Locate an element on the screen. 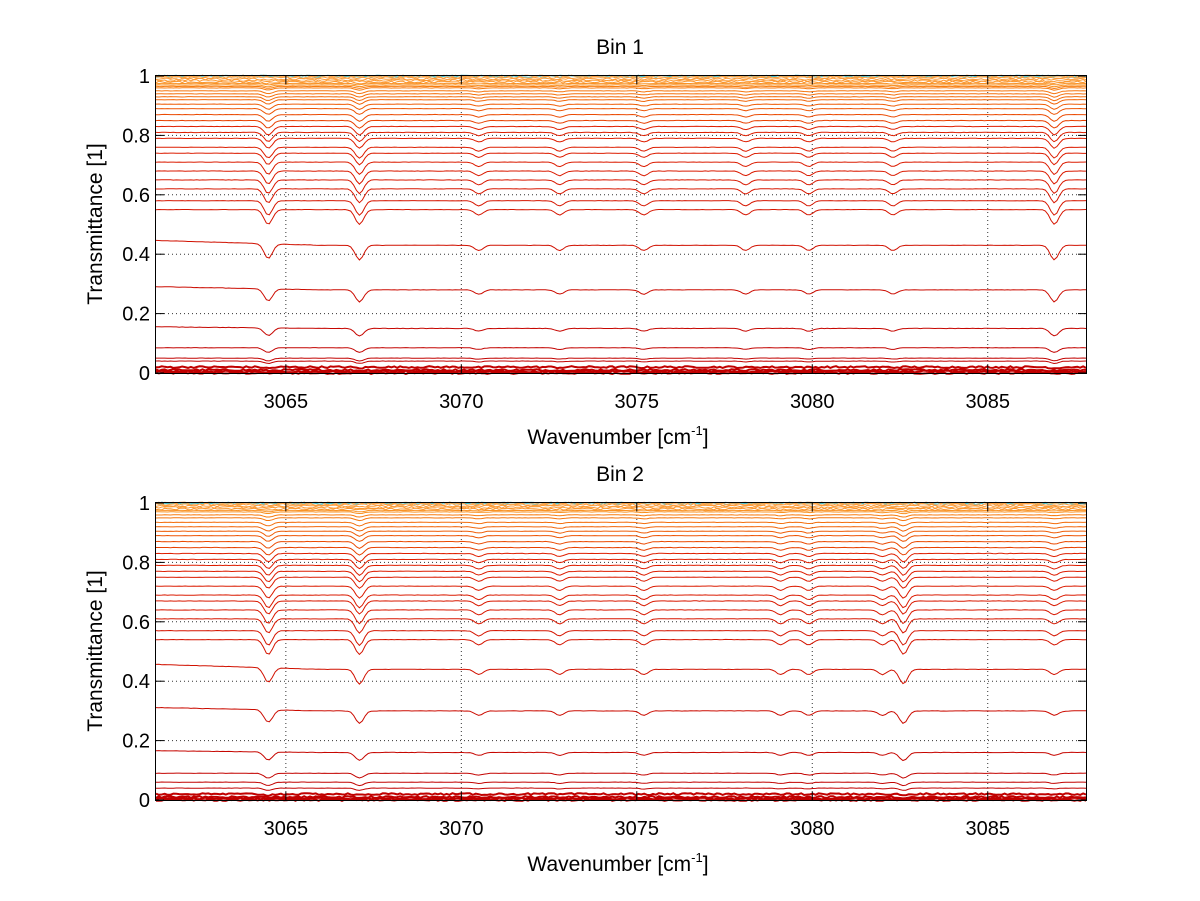 This screenshot has height=901, width=1200. panel-title: Bin 1 is located at coordinates (620, 47).